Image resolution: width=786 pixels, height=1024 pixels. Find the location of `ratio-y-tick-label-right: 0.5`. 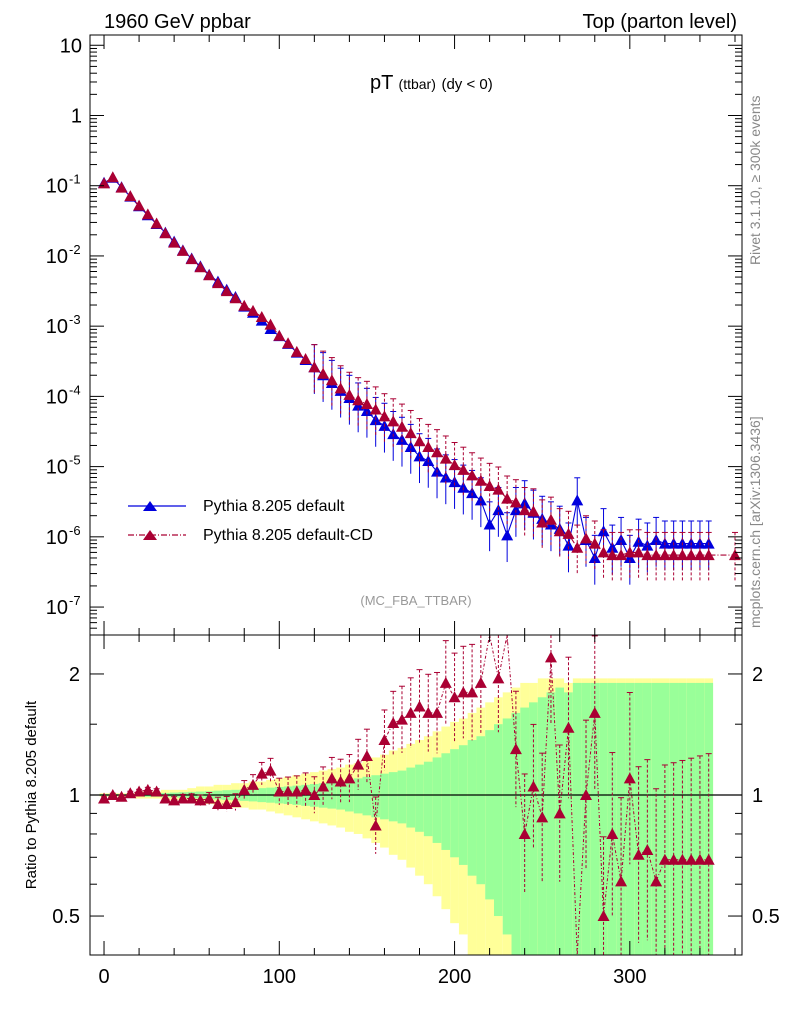

ratio-y-tick-label-right: 0.5 is located at coordinates (766, 917).